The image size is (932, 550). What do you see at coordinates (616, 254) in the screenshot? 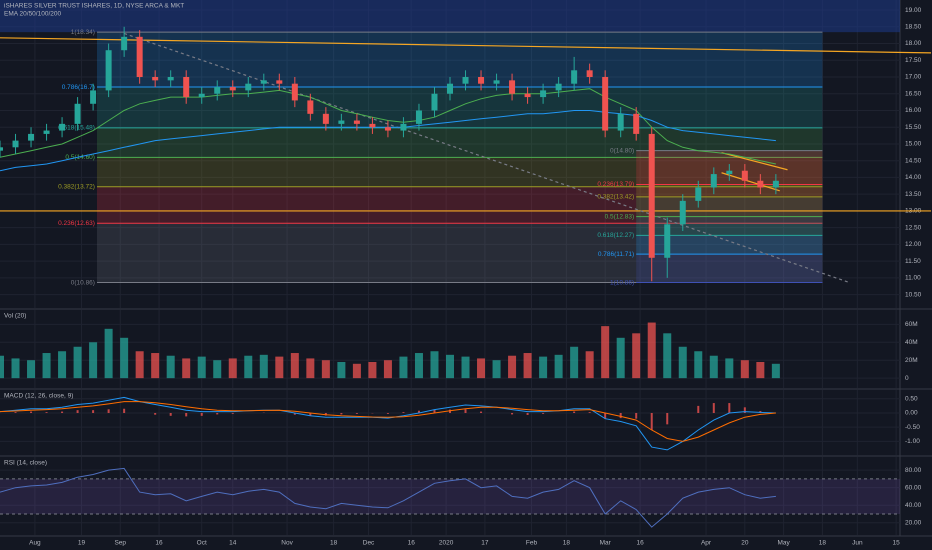
I see `fib-label: 0.786(11.71)` at bounding box center [616, 254].